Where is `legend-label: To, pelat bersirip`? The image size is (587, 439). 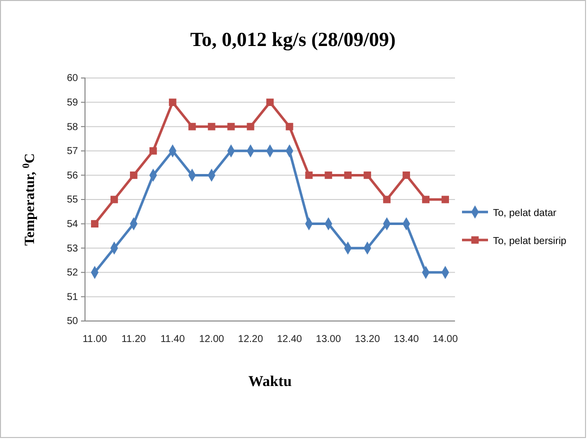
legend-label: To, pelat bersirip is located at coordinates (530, 241).